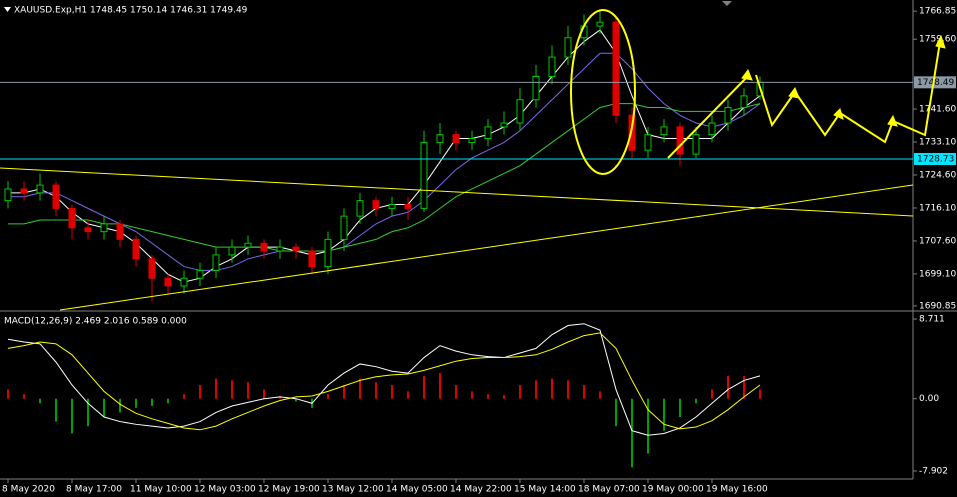  Describe the element at coordinates (937, 306) in the screenshot. I see `y-tick-label: 1690.85` at that location.